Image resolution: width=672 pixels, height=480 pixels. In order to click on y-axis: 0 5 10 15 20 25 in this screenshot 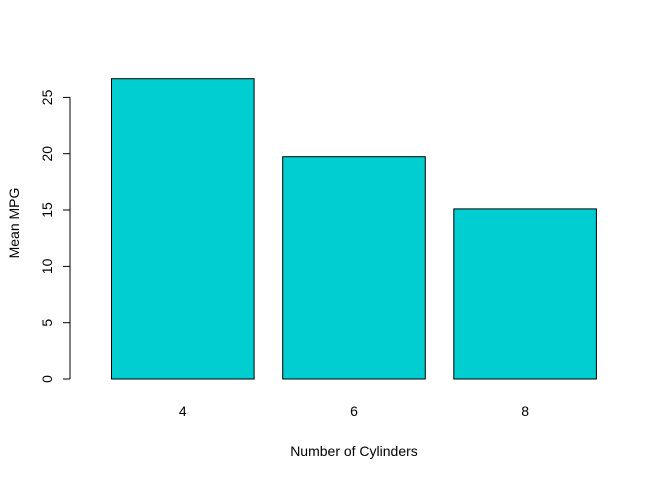, I will do `click(55, 236)`.